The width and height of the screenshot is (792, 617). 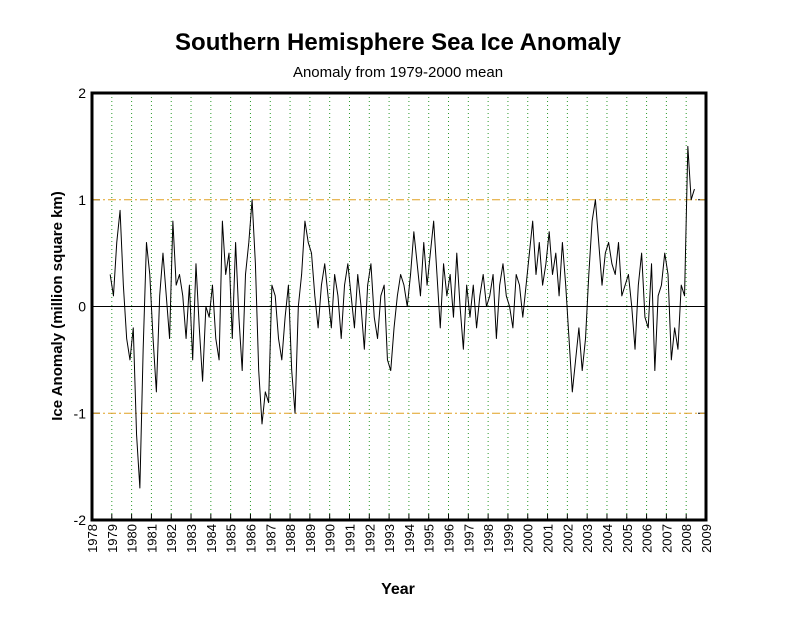 What do you see at coordinates (706, 538) in the screenshot?
I see `x-tick-label: 2009` at bounding box center [706, 538].